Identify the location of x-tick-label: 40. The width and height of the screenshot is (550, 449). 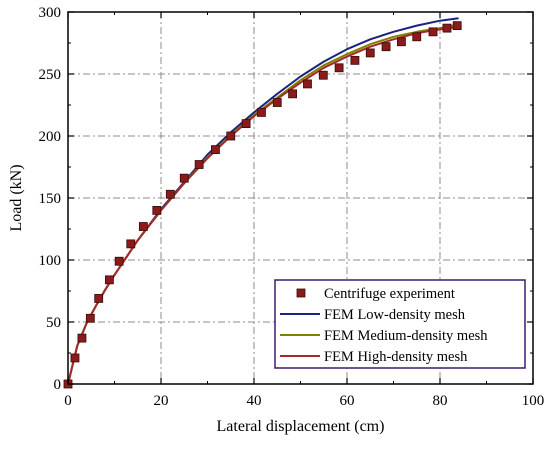
(254, 401).